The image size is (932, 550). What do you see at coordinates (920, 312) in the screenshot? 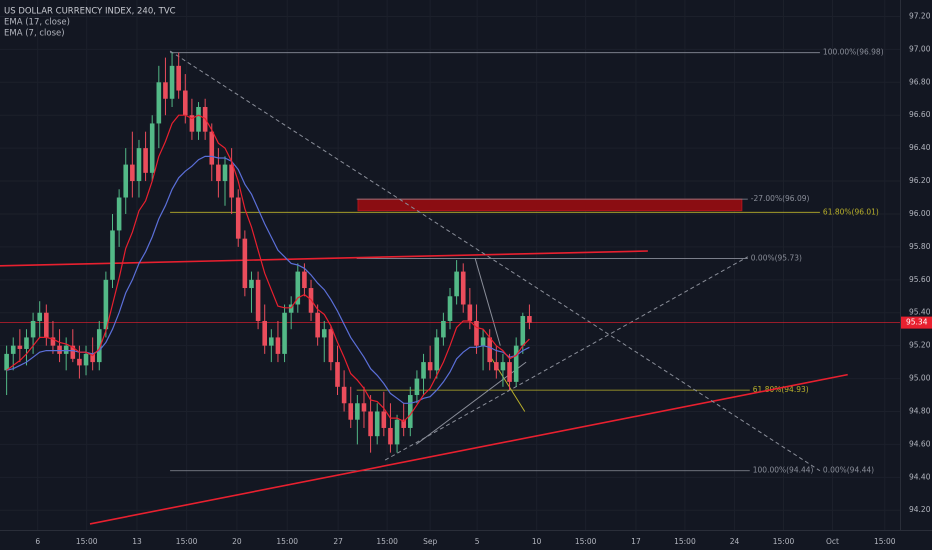
I see `y-tick-label: 95.40` at bounding box center [920, 312].